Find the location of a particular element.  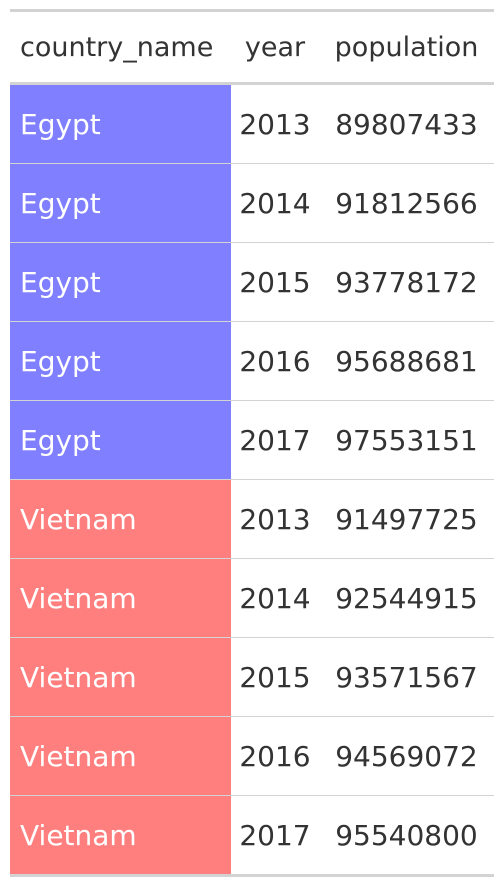

table-row: Vietnam 2017 95540800 is located at coordinates (252, 835).